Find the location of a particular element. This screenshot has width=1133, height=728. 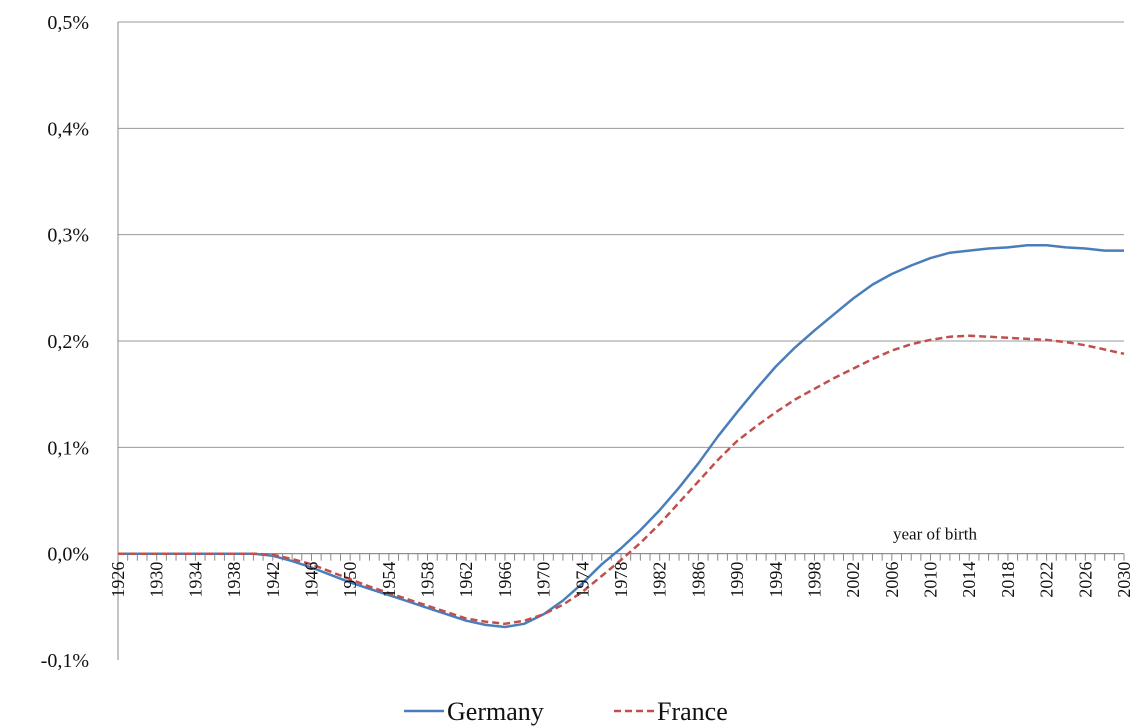

x-tick-label: 1966 is located at coordinates (505, 580).